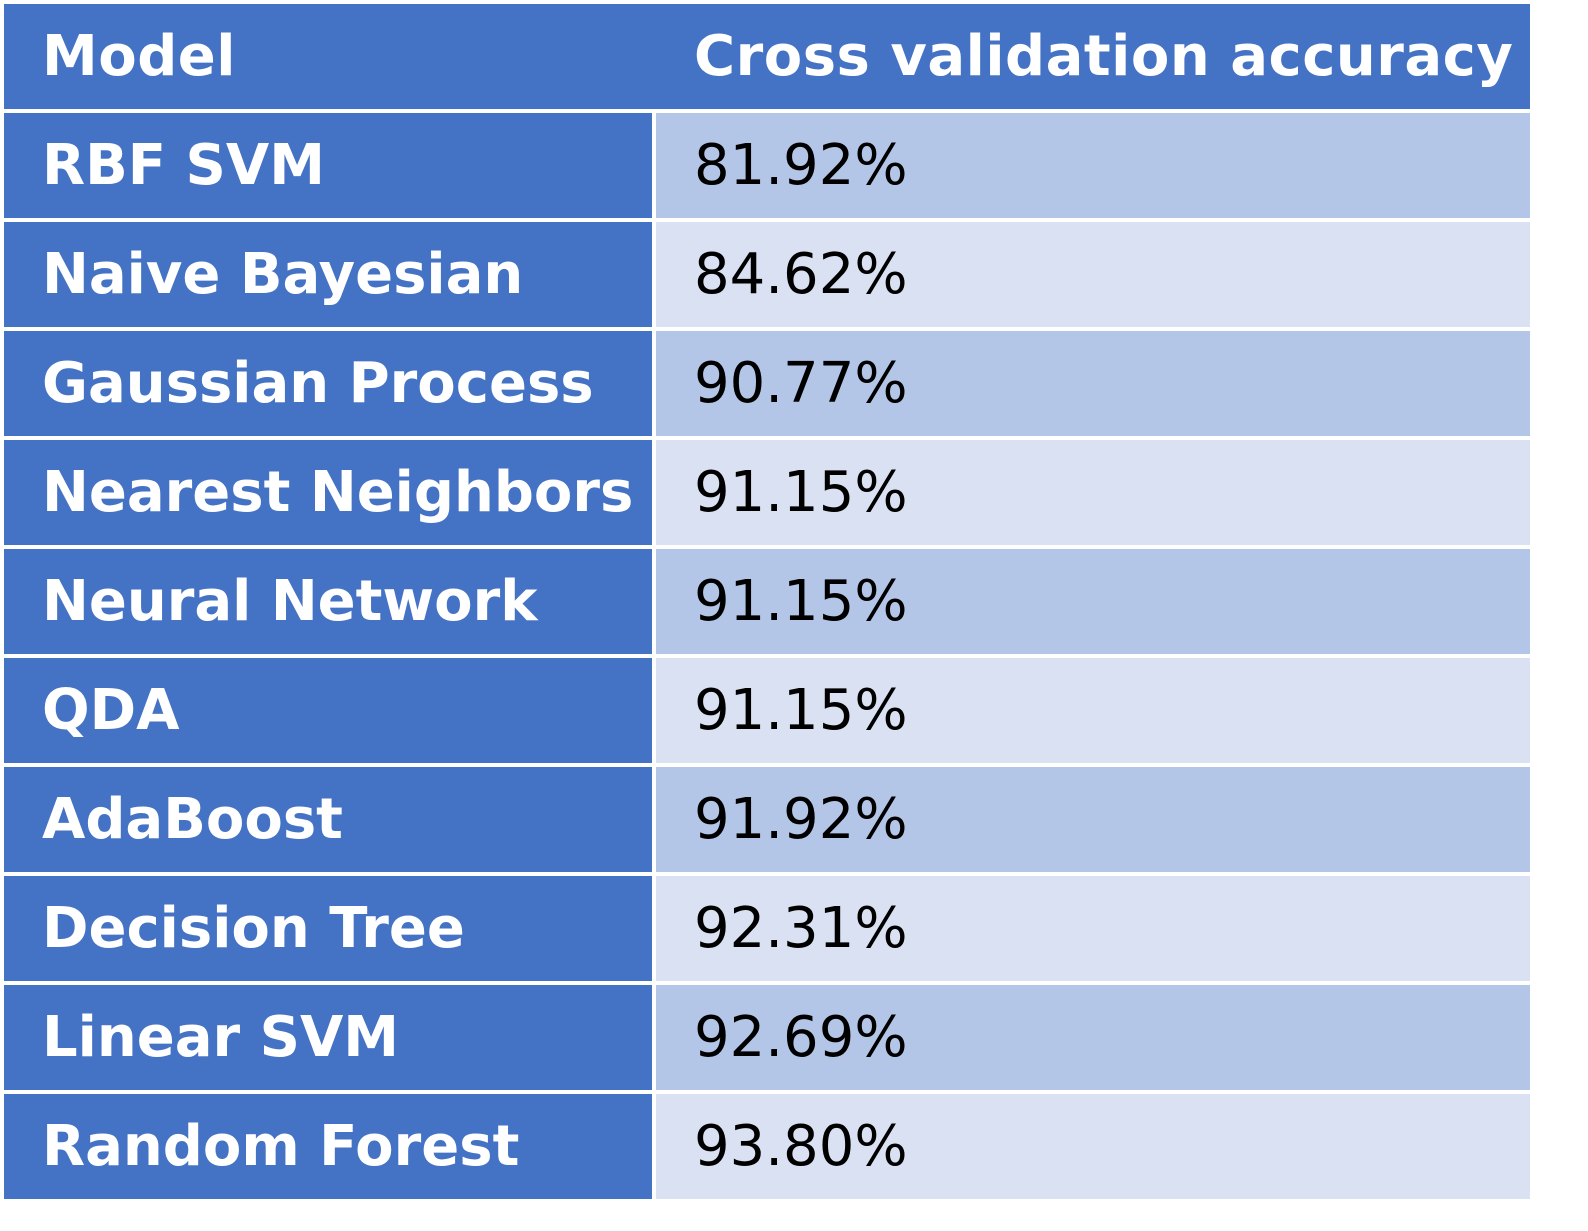 The image size is (1588, 1231). Describe the element at coordinates (1093, 383) in the screenshot. I see `table-cell-accuracy: 90.77%` at that location.